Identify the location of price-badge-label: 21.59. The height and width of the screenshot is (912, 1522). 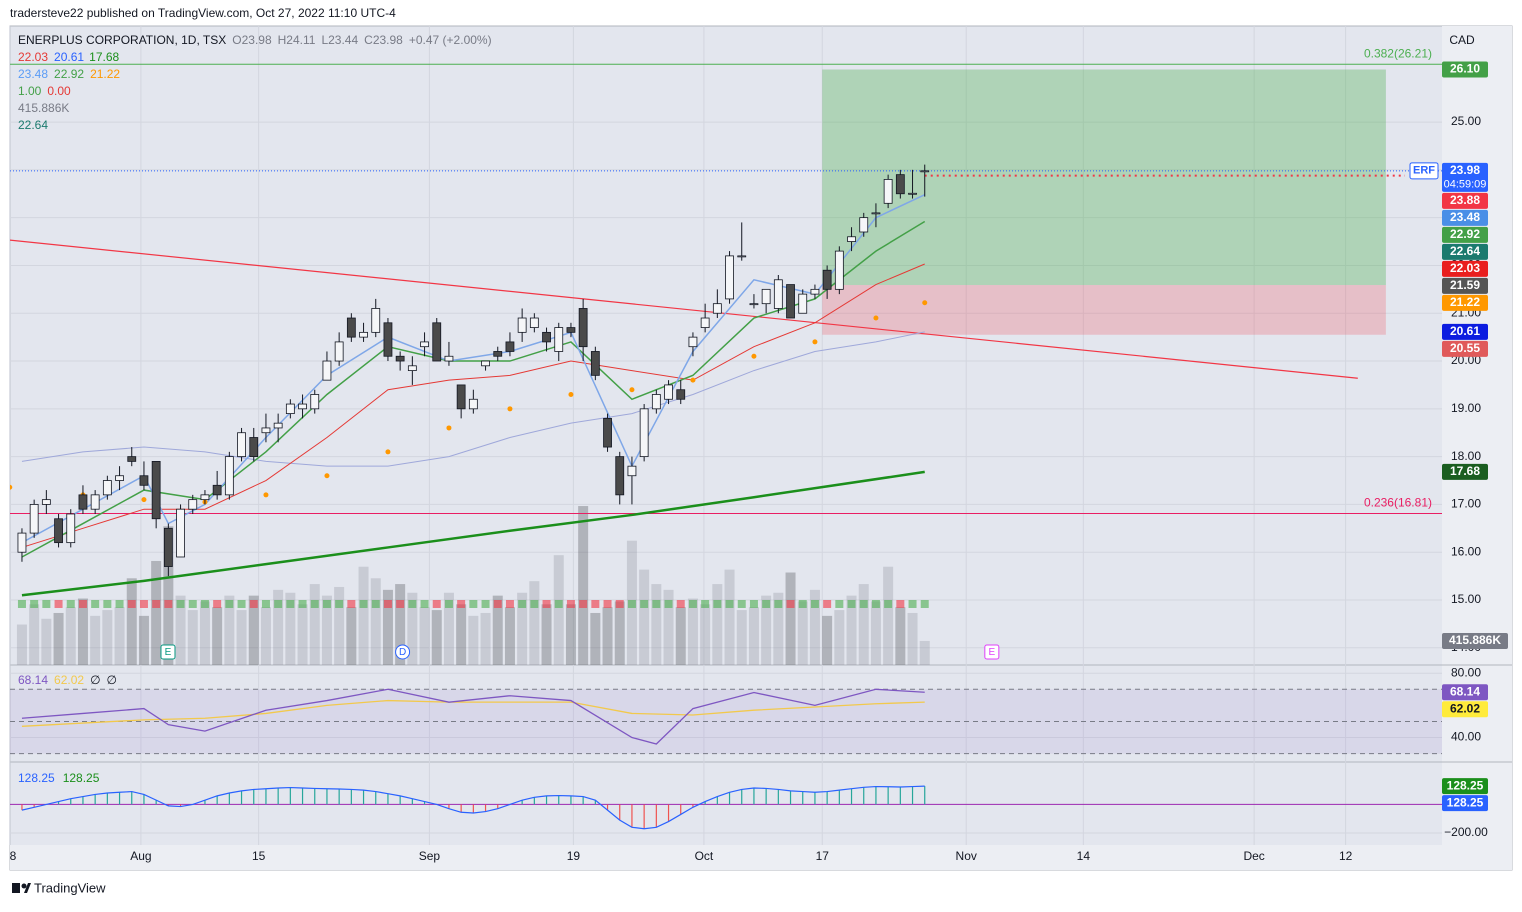
(1465, 285).